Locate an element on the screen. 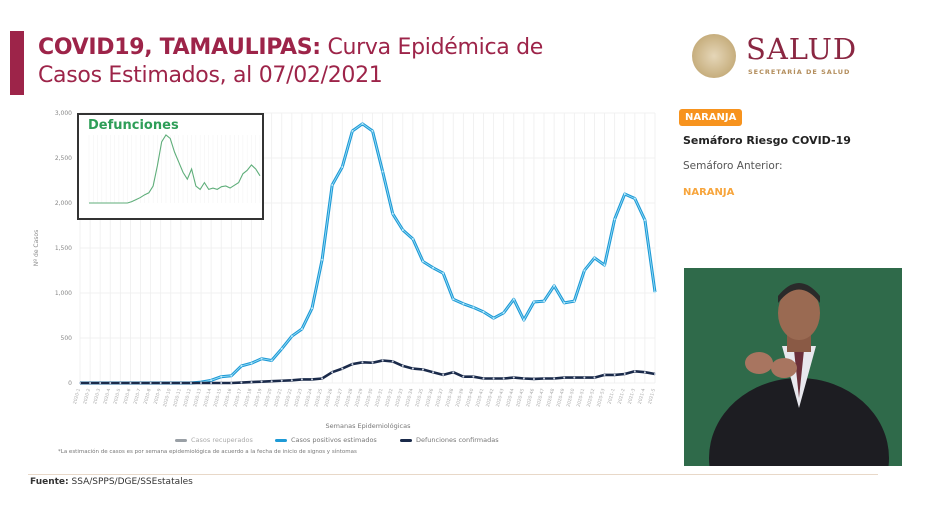  series-line-defunciones is located at coordinates (368, 372).